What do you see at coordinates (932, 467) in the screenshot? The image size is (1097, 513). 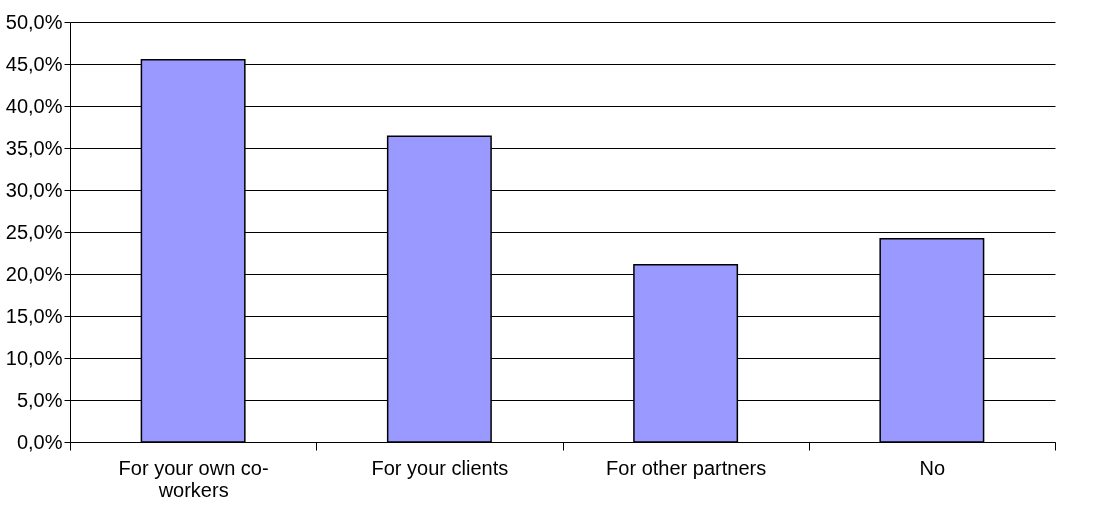 I see `x-tick-label: No` at bounding box center [932, 467].